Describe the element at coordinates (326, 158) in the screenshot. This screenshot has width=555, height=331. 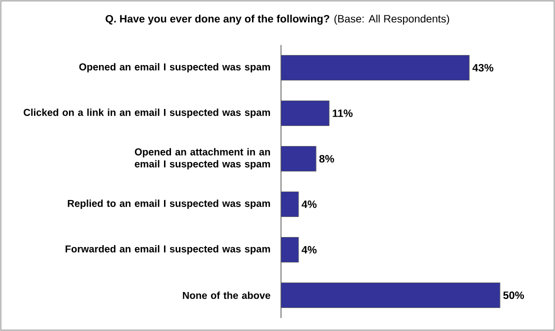
I see `data-label: 8%` at that location.